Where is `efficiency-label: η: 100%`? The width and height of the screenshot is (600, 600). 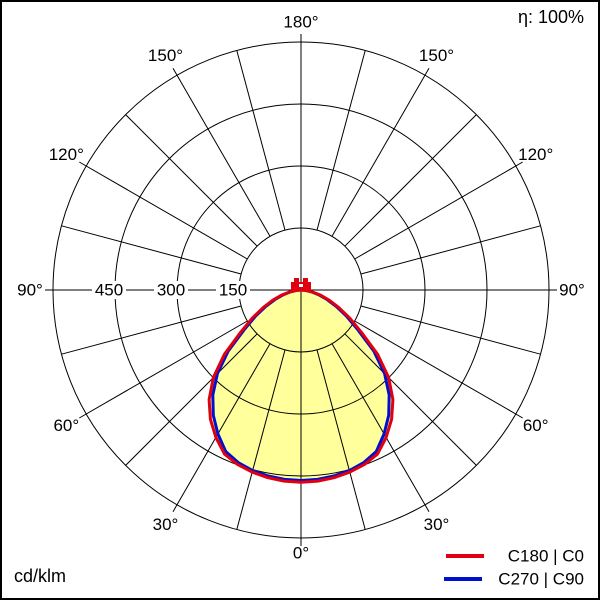 efficiency-label: η: 100% is located at coordinates (551, 17).